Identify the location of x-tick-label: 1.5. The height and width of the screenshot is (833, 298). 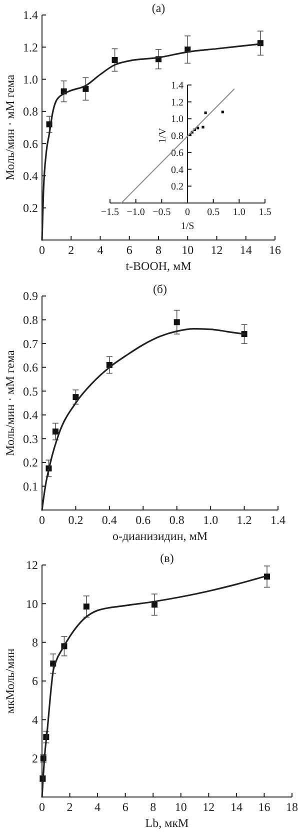
(265, 212).